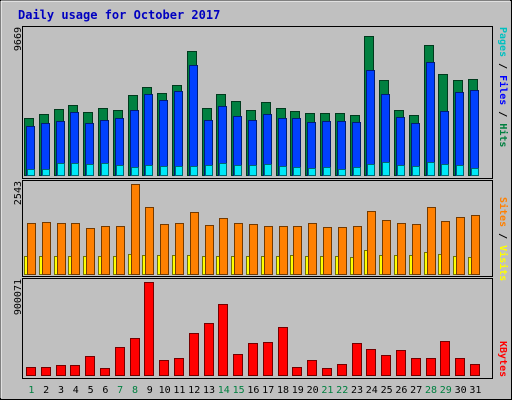 The height and width of the screenshot is (400, 512). Describe the element at coordinates (268, 390) in the screenshot. I see `day-label-17: 17` at that location.